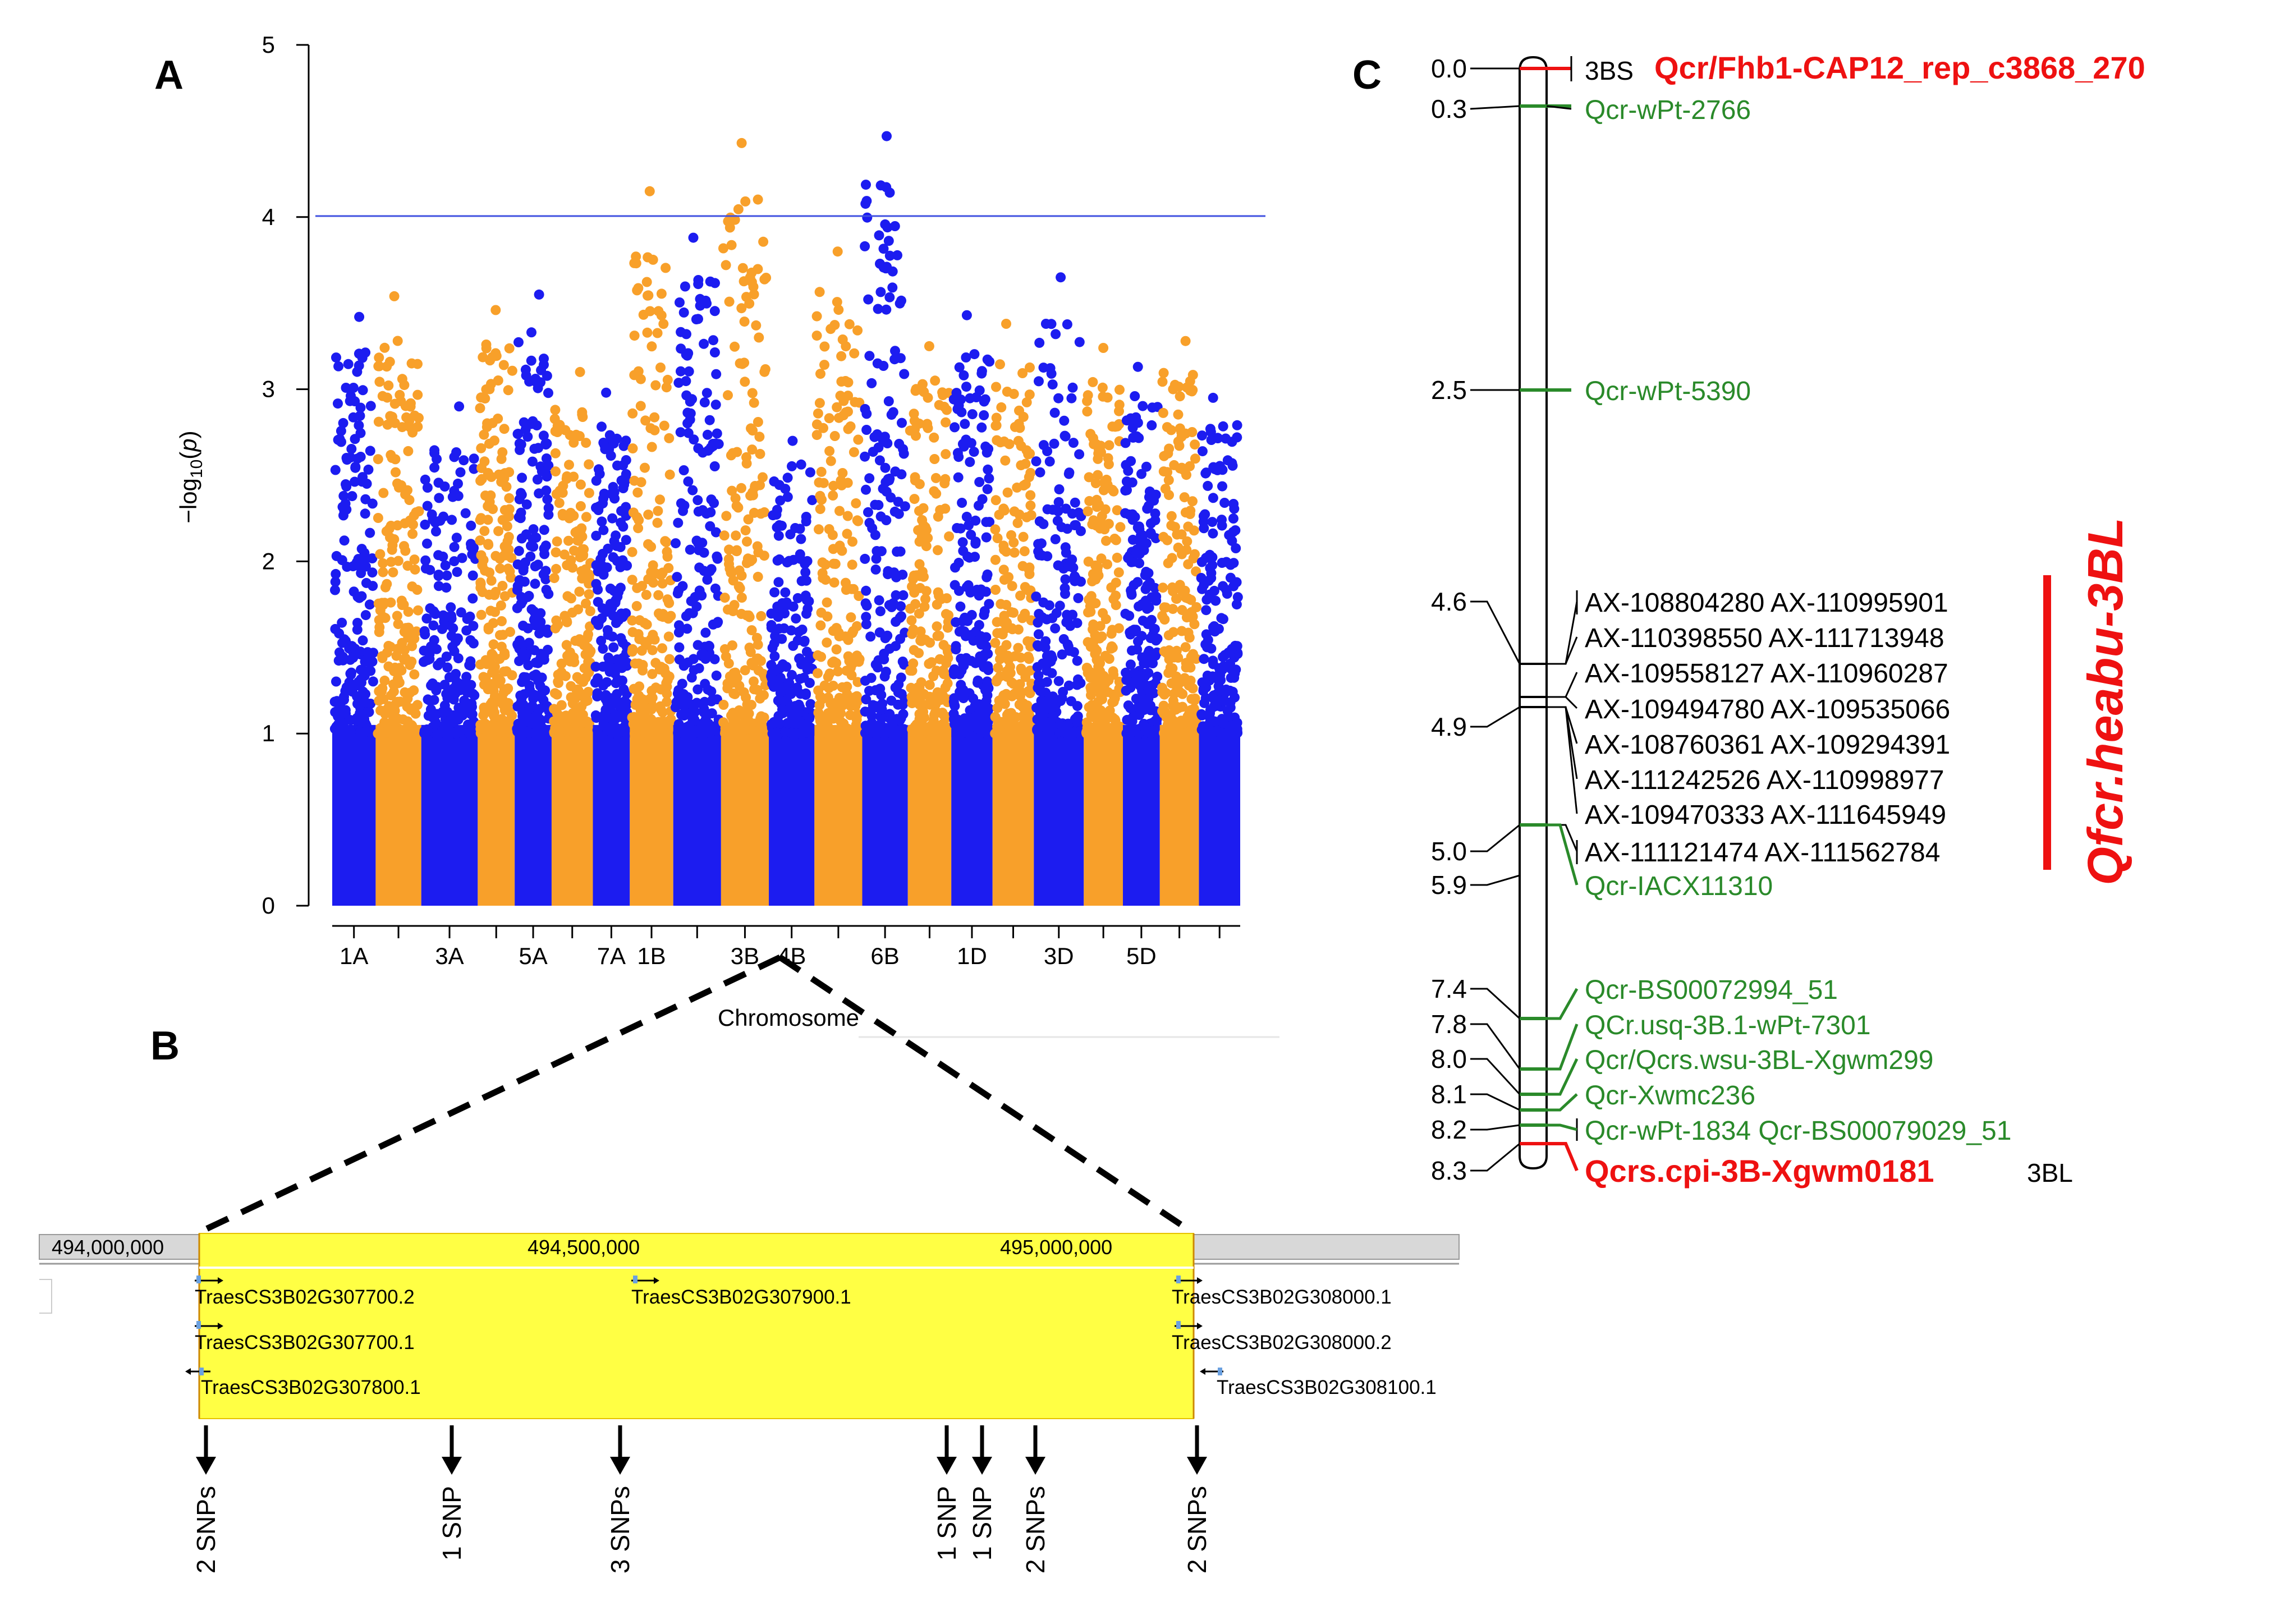  I want to click on marker-label: Qcr-Xwmc236, so click(1670, 1096).